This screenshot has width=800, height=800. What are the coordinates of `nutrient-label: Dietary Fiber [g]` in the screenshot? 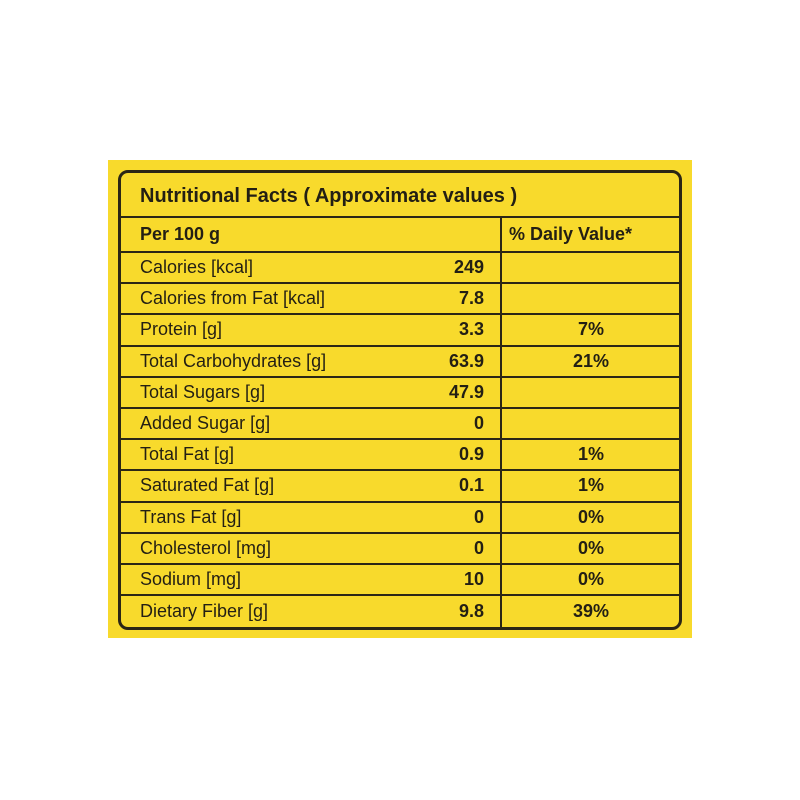 It's located at (204, 611).